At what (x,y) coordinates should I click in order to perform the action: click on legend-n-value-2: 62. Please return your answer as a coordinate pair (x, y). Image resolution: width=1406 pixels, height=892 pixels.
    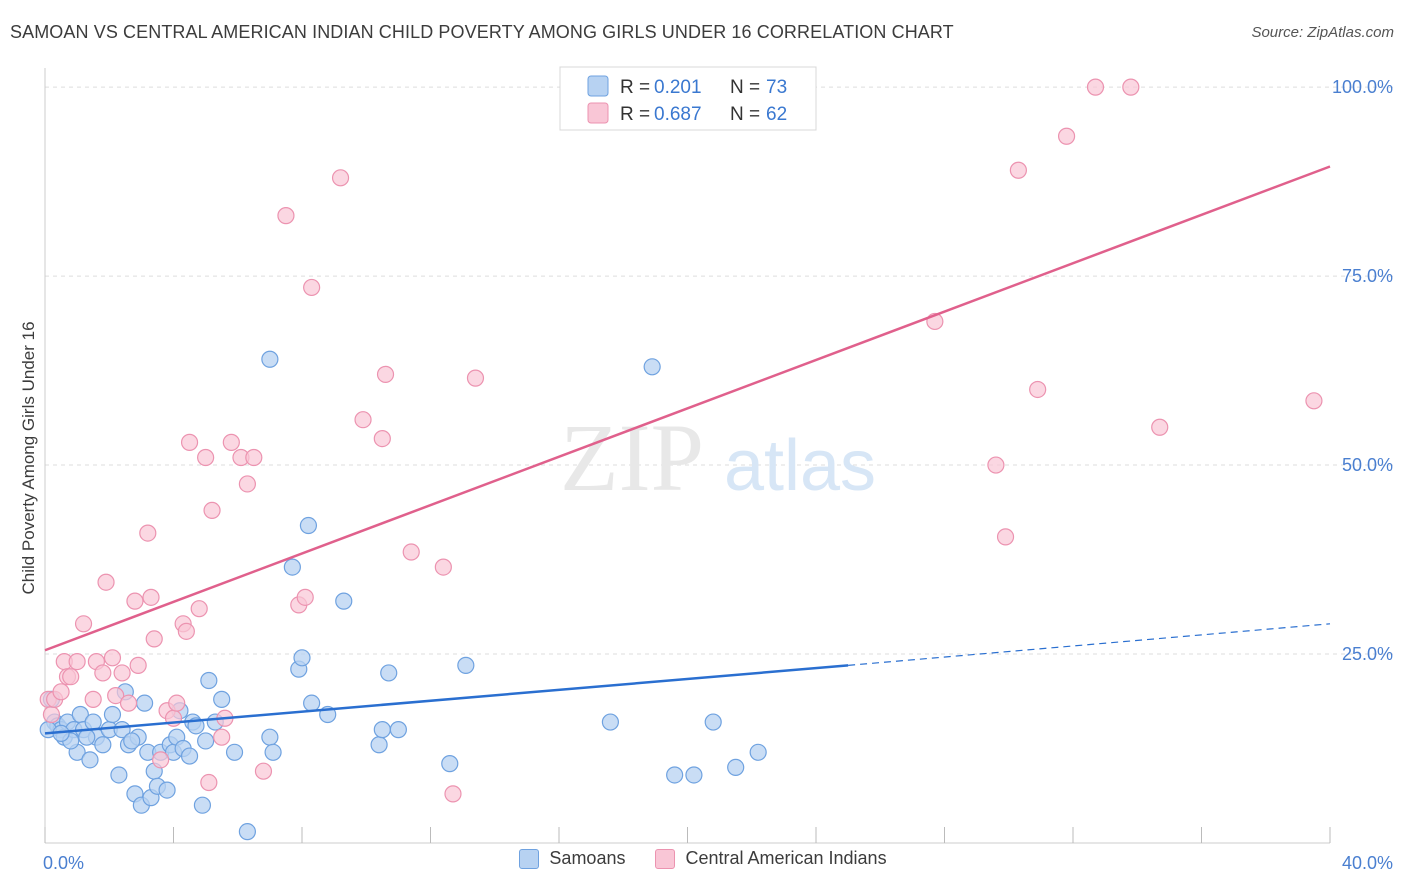
    Looking at the image, I should click on (776, 114).